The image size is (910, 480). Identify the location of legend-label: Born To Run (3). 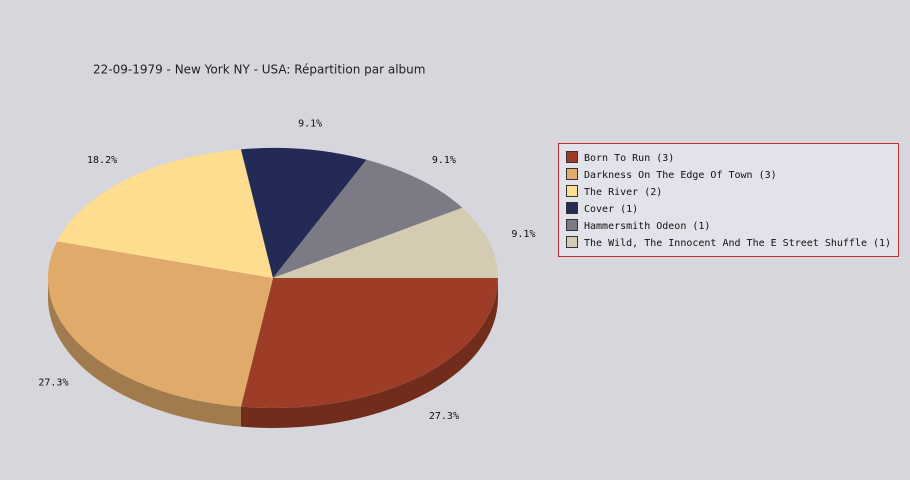
(629, 158).